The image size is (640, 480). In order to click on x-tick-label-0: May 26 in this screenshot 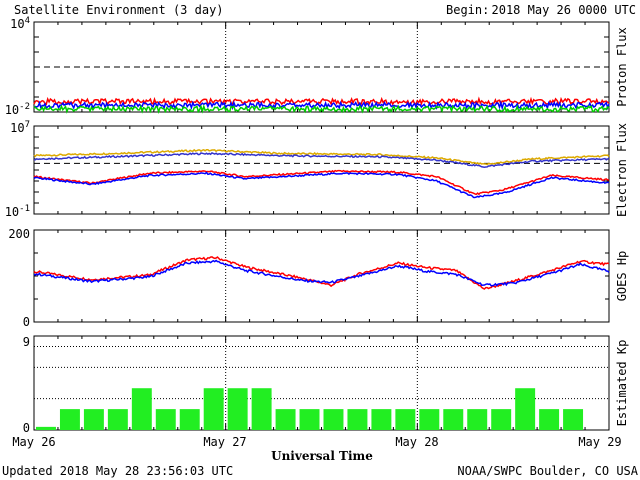, I will do `click(33, 442)`.